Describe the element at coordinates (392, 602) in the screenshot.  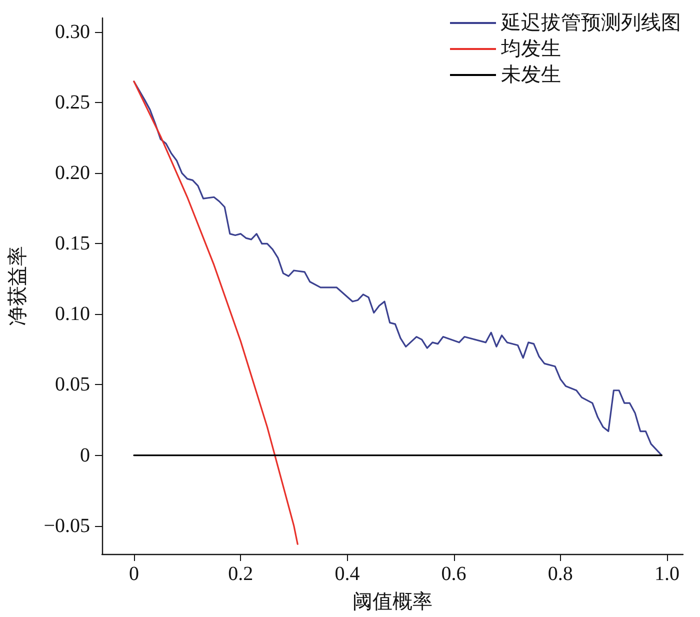
I see `x-axis-title: 阈值概率` at that location.